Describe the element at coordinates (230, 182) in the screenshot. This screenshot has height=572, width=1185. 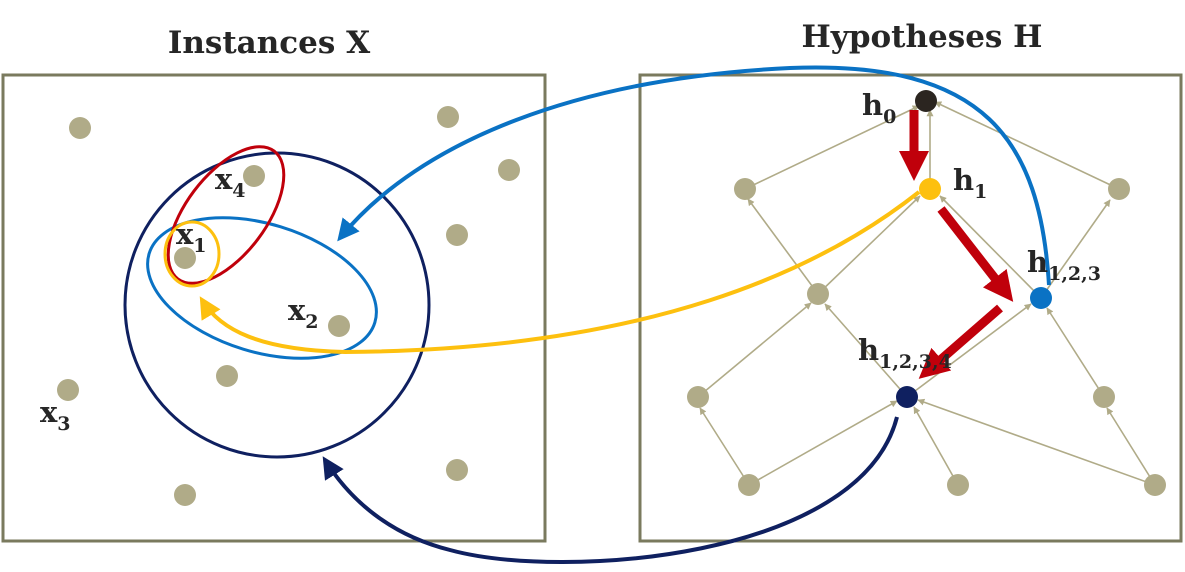
I see `label-x4: x4` at that location.